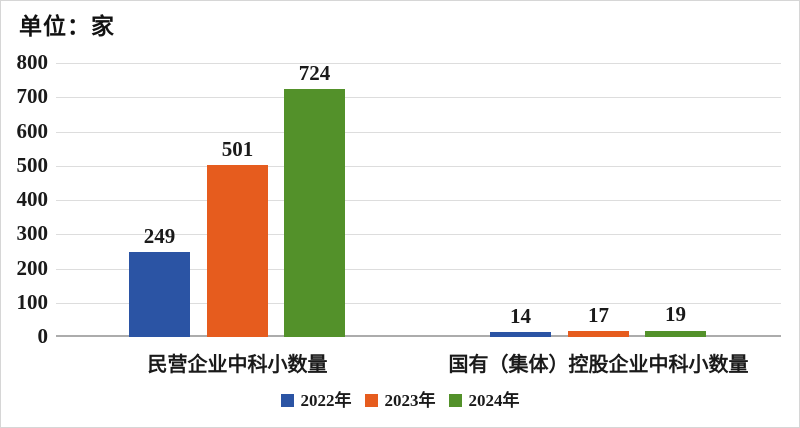 Image resolution: width=800 pixels, height=428 pixels. I want to click on y-axis-tick-500: 500, so click(32, 164).